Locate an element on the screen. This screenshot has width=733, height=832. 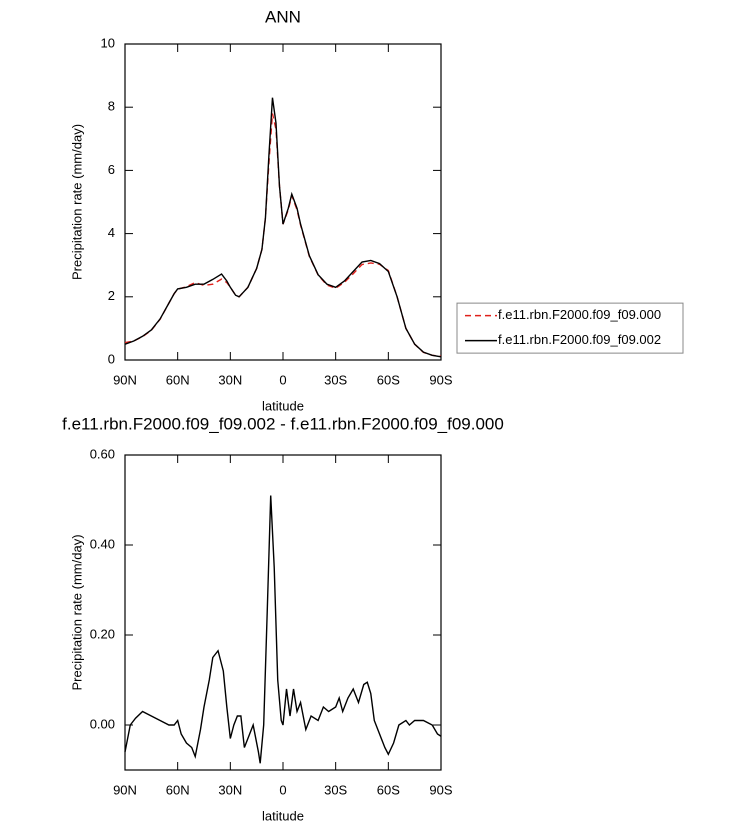
legend-box is located at coordinates (570, 328).